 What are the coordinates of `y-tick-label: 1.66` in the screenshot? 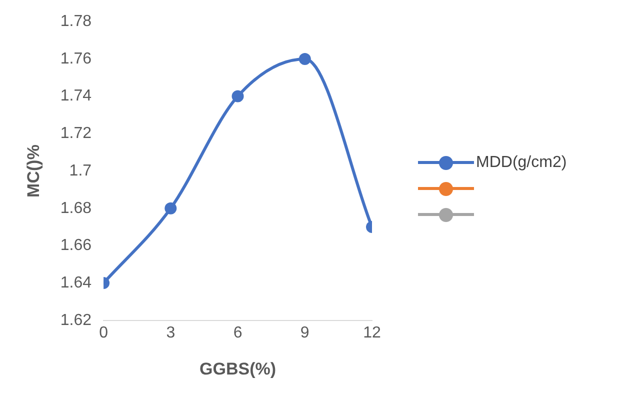 It's located at (76, 245).